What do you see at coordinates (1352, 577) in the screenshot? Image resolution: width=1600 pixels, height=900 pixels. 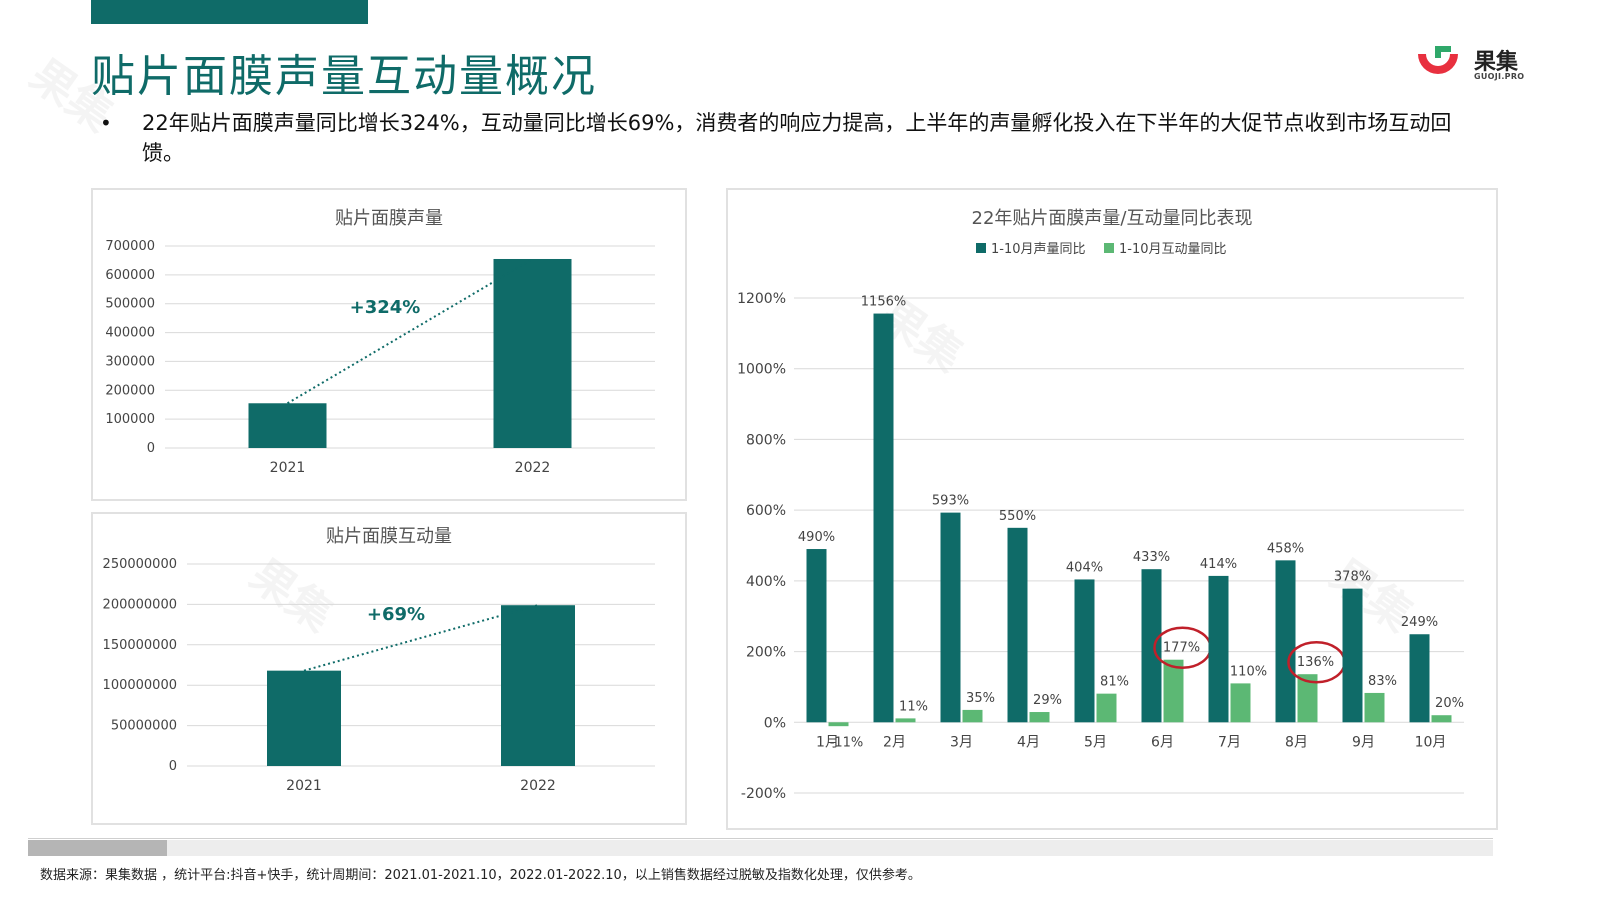 I see `data-label: 378%` at bounding box center [1352, 577].